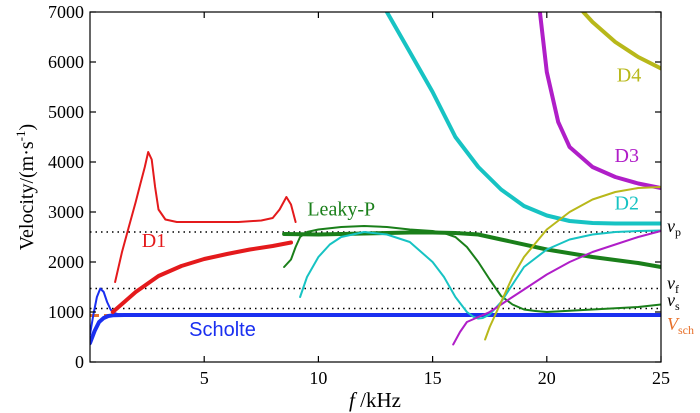 The image size is (700, 413). I want to click on series-d4-thin, so click(572, 263).